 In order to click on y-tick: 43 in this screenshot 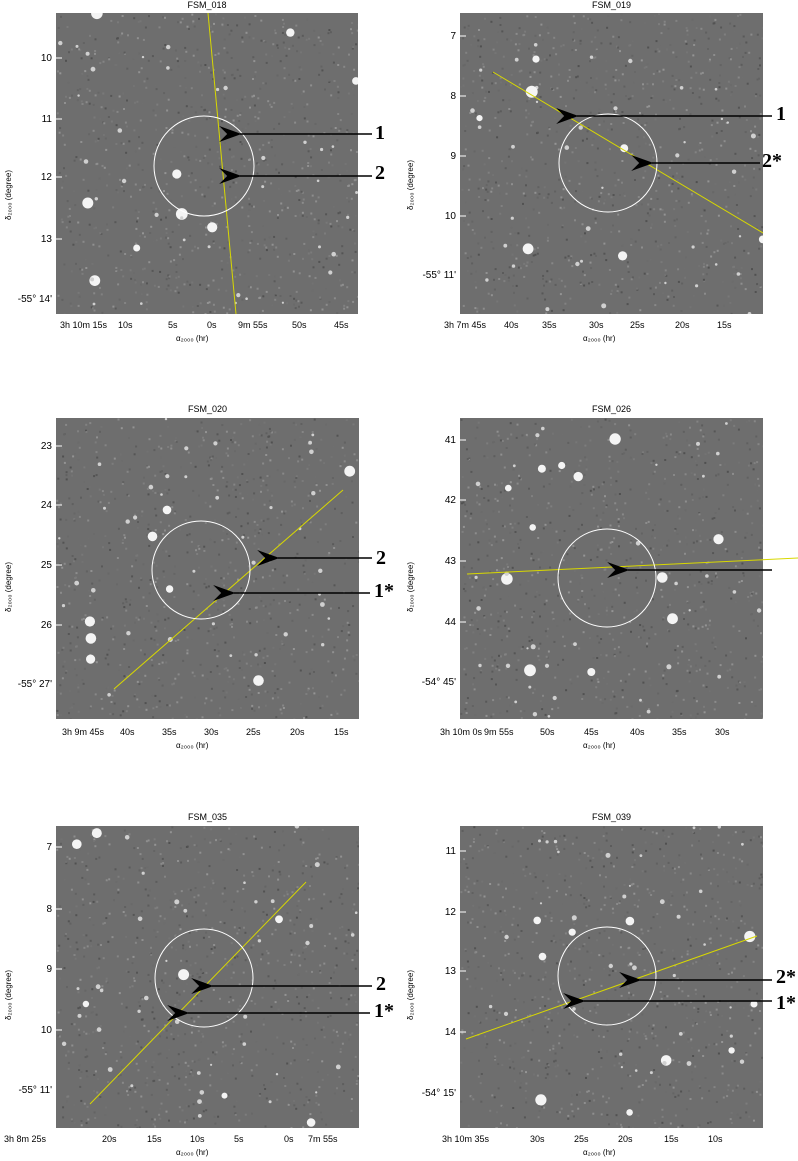, I will do `click(450, 561)`.